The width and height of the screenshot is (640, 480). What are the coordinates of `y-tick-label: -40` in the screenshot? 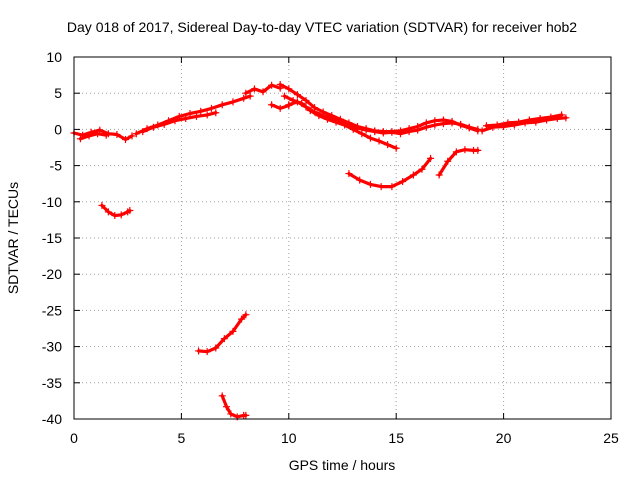 It's located at (52, 419).